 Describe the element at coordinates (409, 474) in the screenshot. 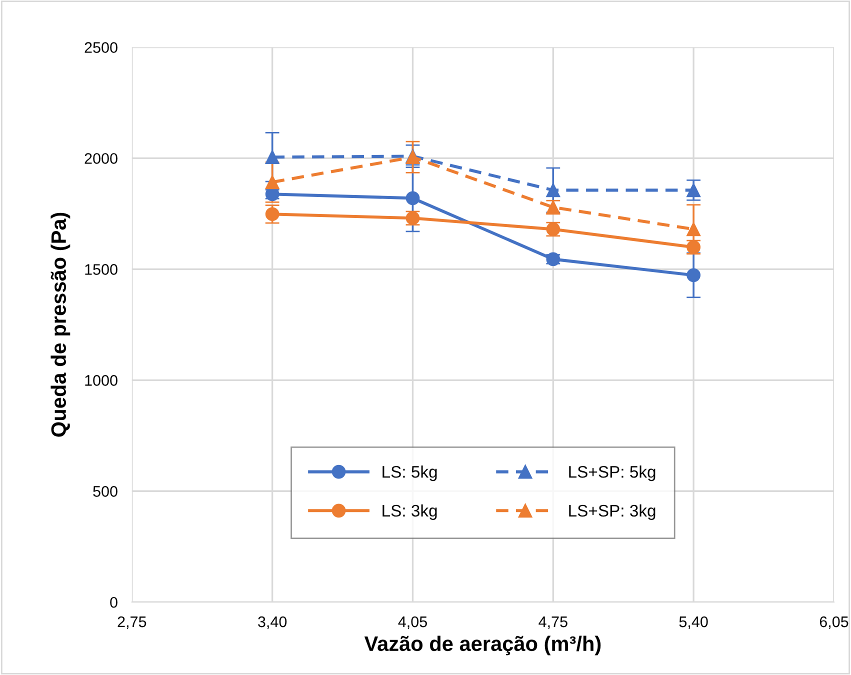

I see `legend-label: LS: 5kg` at that location.